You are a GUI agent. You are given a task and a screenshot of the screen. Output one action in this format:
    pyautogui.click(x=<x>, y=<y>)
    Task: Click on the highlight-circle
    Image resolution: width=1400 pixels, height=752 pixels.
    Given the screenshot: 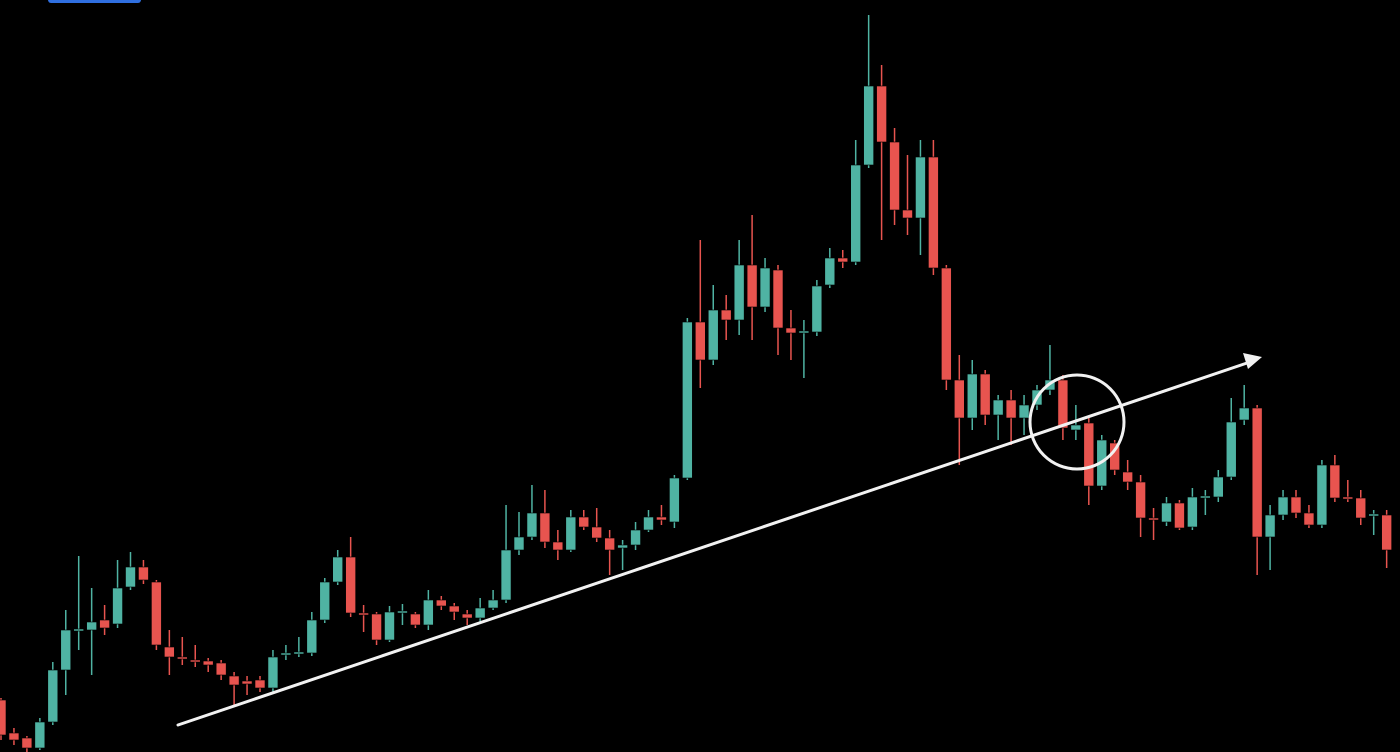 What is the action you would take?
    pyautogui.click(x=1077, y=422)
    